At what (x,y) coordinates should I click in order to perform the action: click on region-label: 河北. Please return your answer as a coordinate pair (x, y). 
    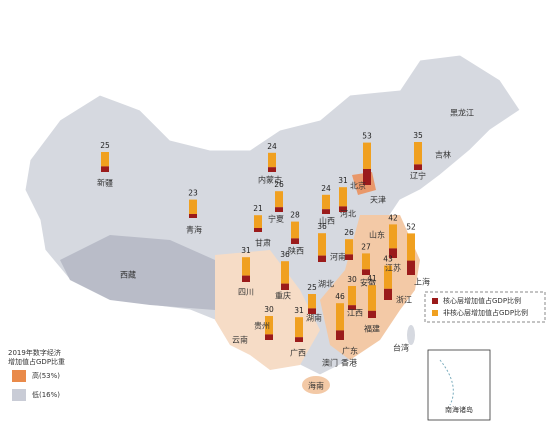
    Looking at the image, I should click on (348, 214).